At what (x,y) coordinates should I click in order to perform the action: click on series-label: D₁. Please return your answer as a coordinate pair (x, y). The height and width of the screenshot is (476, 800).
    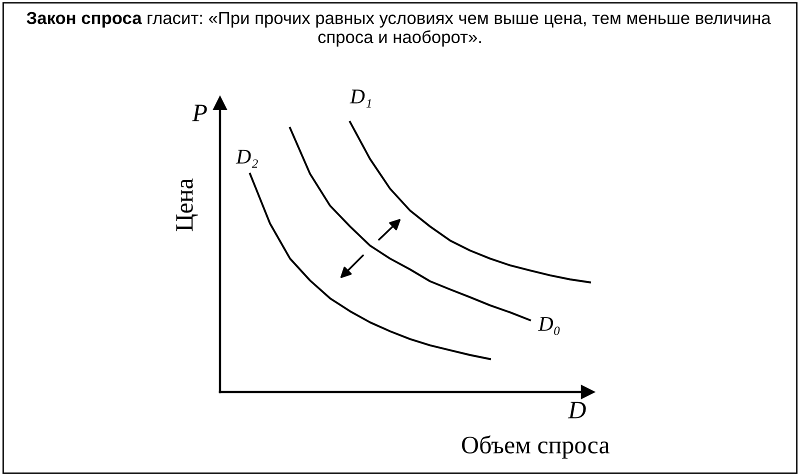
    Looking at the image, I should click on (360, 99).